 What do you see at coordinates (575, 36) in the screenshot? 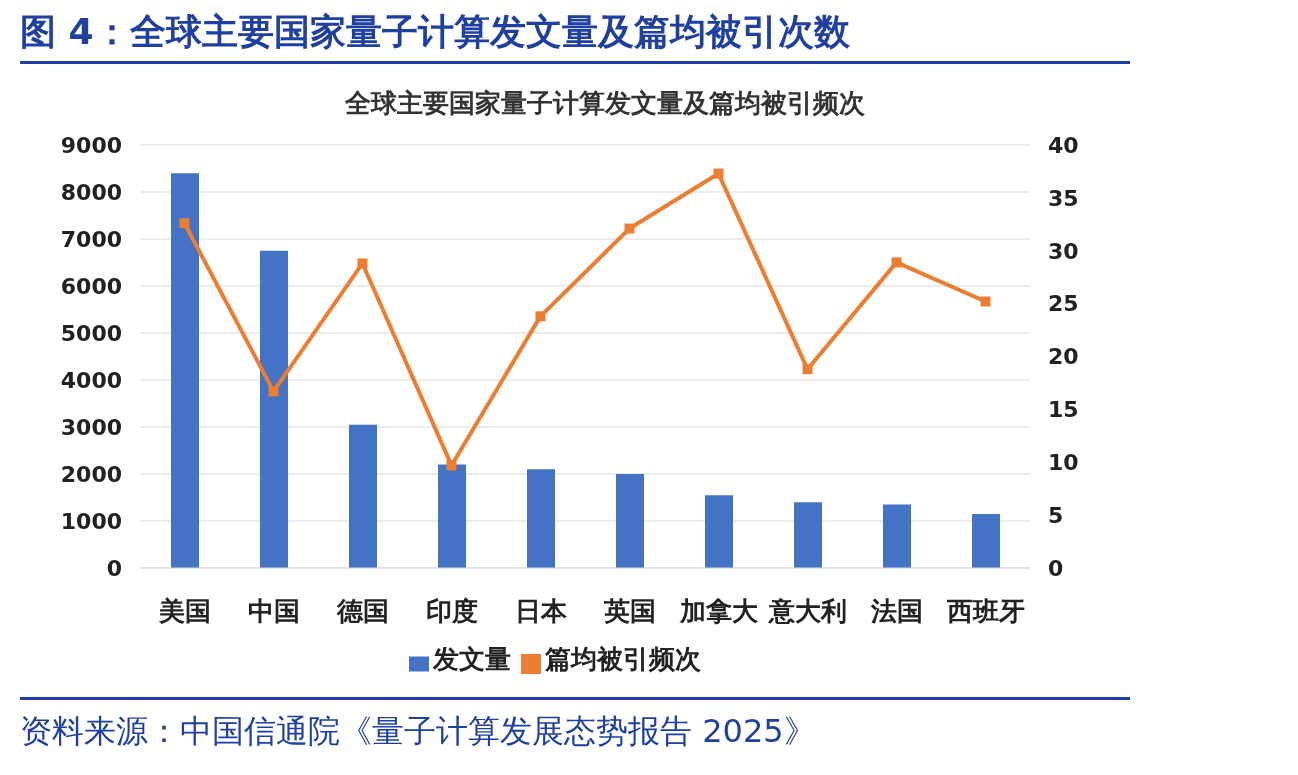
I see `chart-title: 图 4：全球主要国家量子计算发文量及篇均被引次数` at bounding box center [575, 36].